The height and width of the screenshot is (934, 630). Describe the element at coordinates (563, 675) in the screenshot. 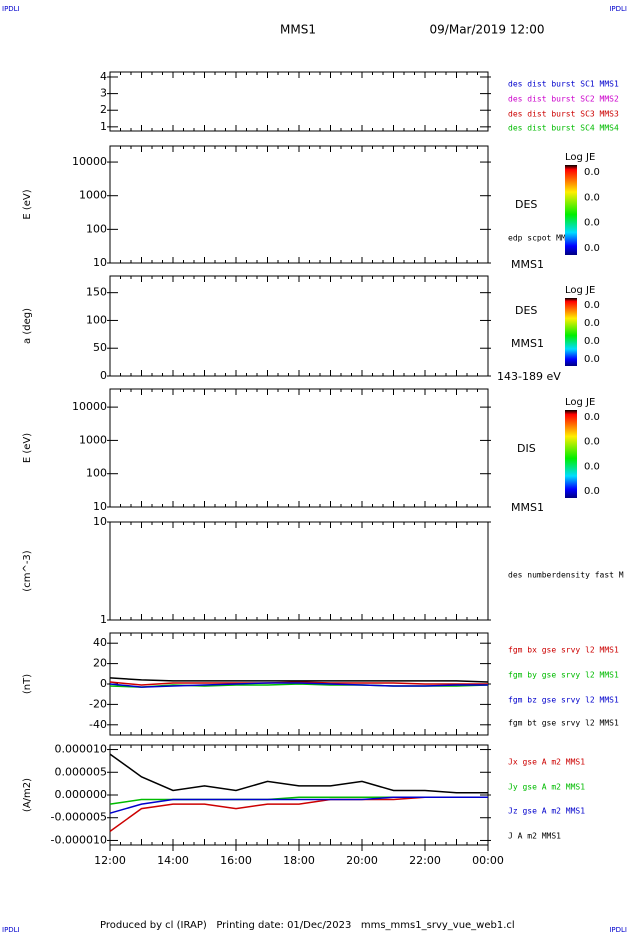

I see `legend-label: fgm by gse srvy l2 MMS1` at that location.